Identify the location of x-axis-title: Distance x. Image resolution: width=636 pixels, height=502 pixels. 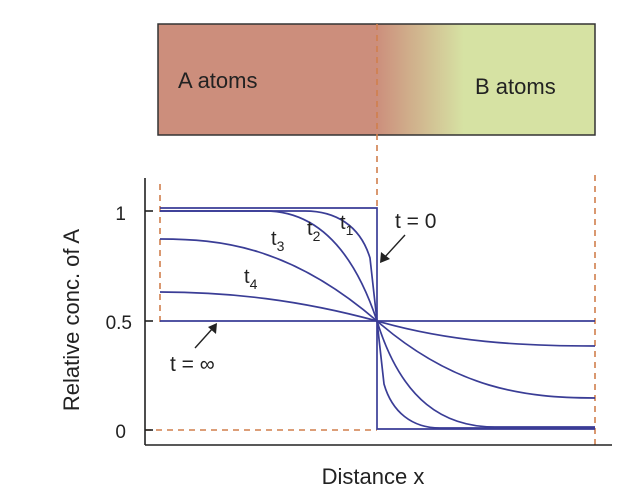
(373, 476).